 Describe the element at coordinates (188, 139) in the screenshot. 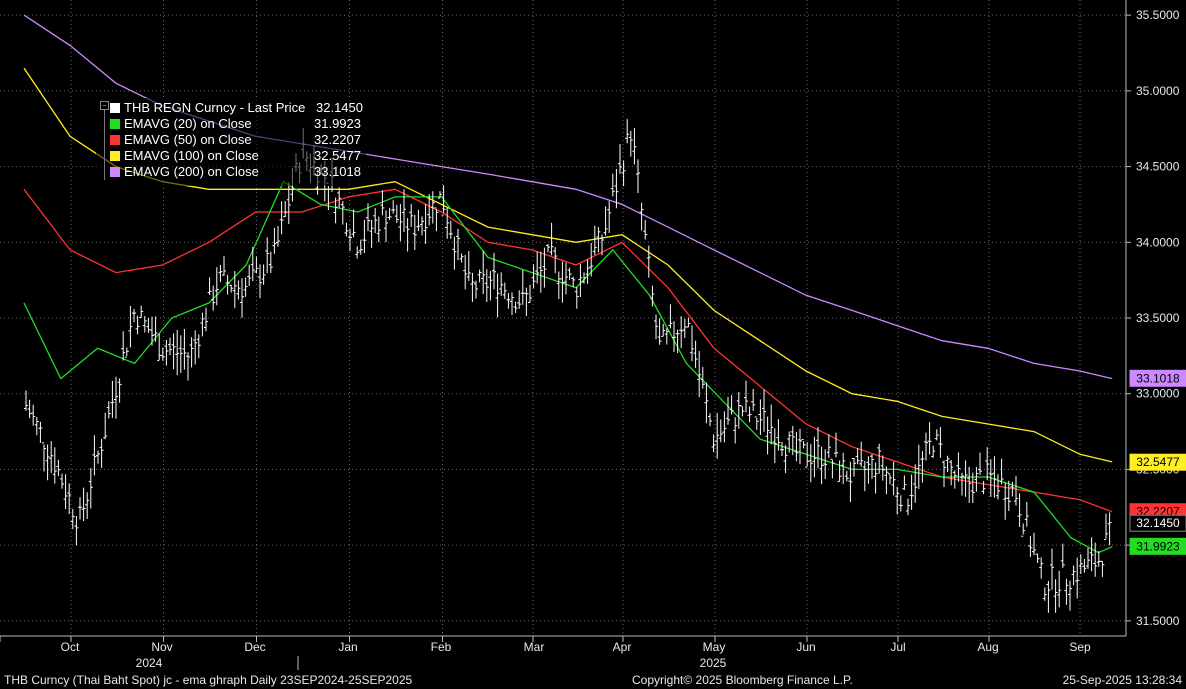

I see `legend-label: EMAVG (50) on Close` at that location.